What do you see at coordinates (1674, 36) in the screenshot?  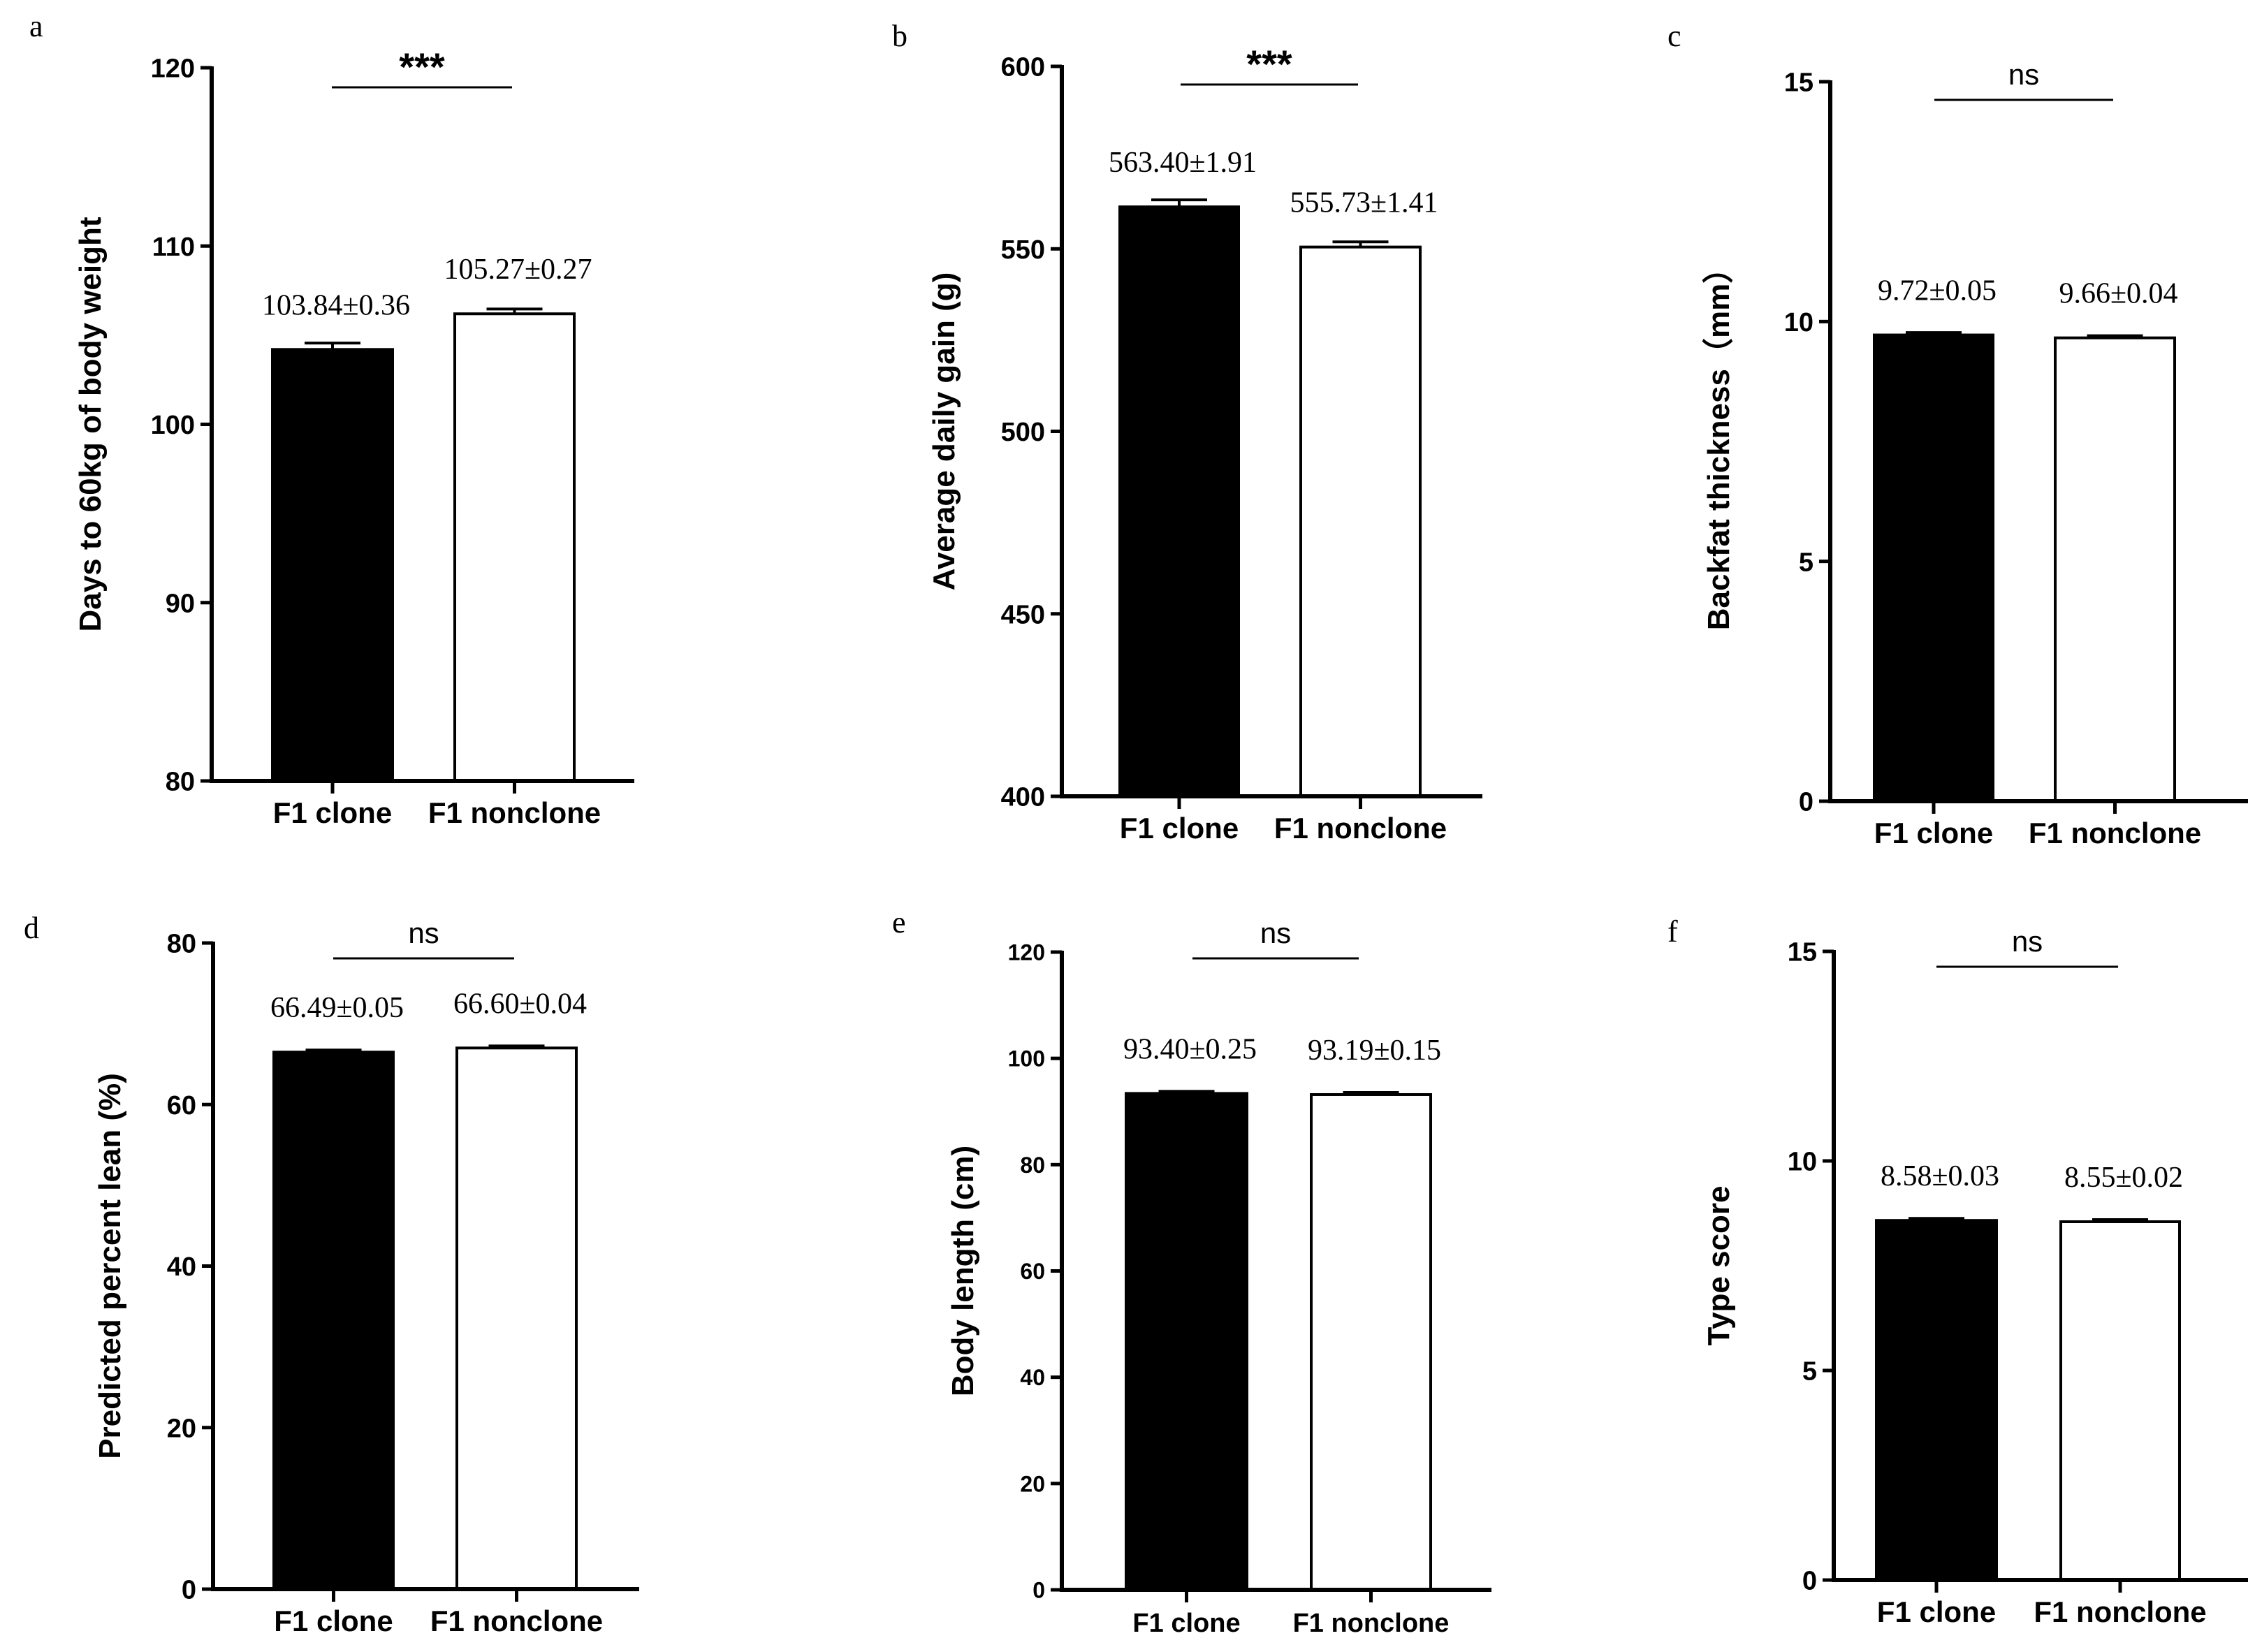 I see `panel-letter: c` at bounding box center [1674, 36].